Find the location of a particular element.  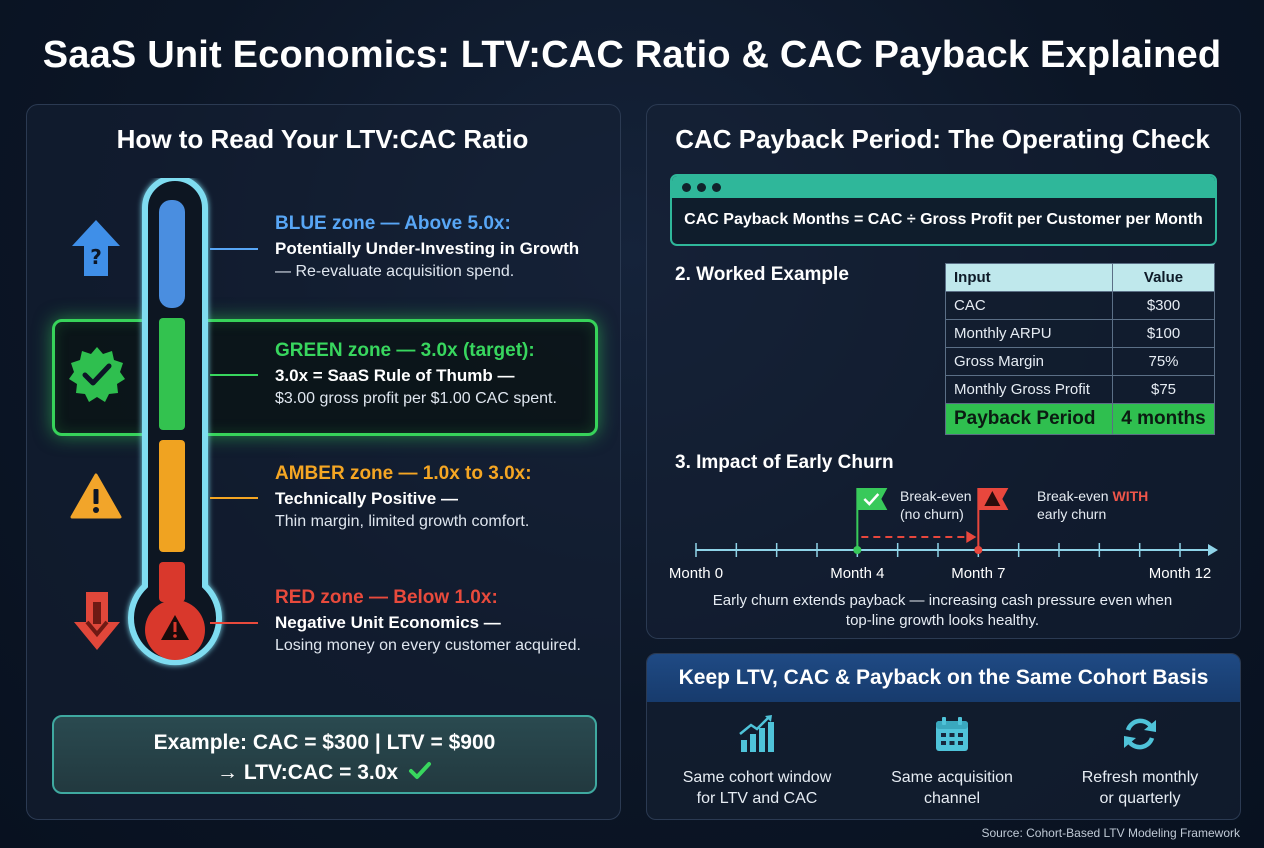

amber-segment is located at coordinates (172, 496).